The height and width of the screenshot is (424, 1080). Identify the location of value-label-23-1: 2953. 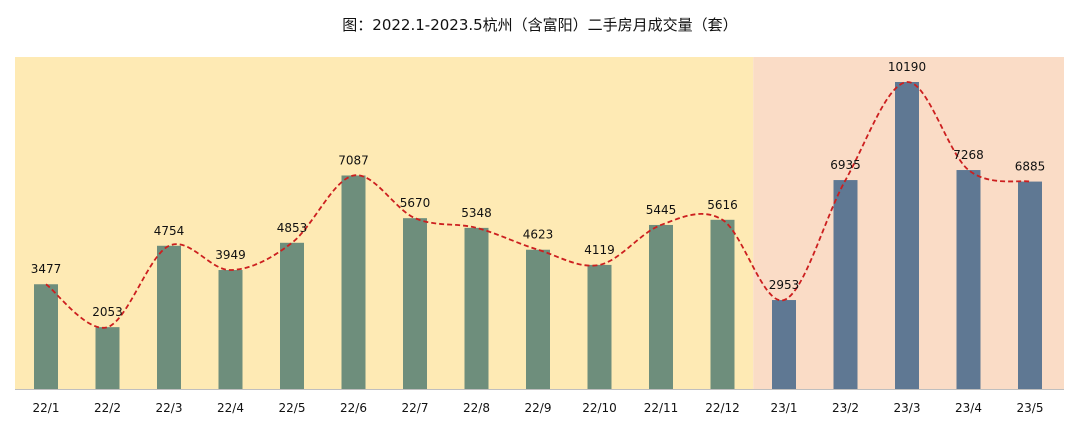
(784, 285).